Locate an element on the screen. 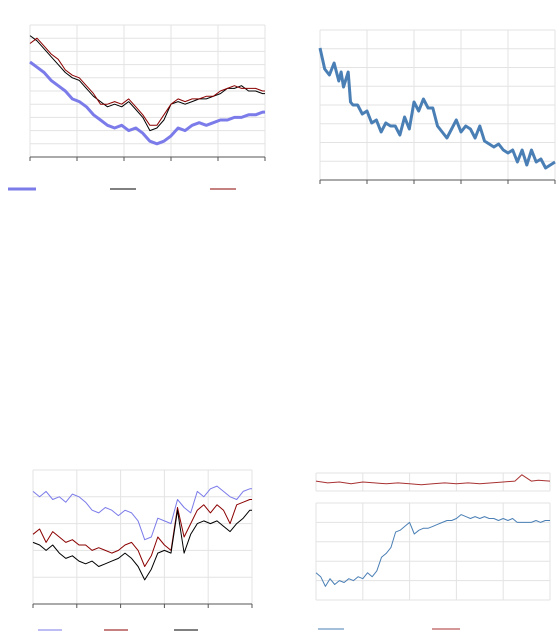 Image resolution: width=559 pixels, height=632 pixels. chart-bottom-left-svg is located at coordinates (142, 550).